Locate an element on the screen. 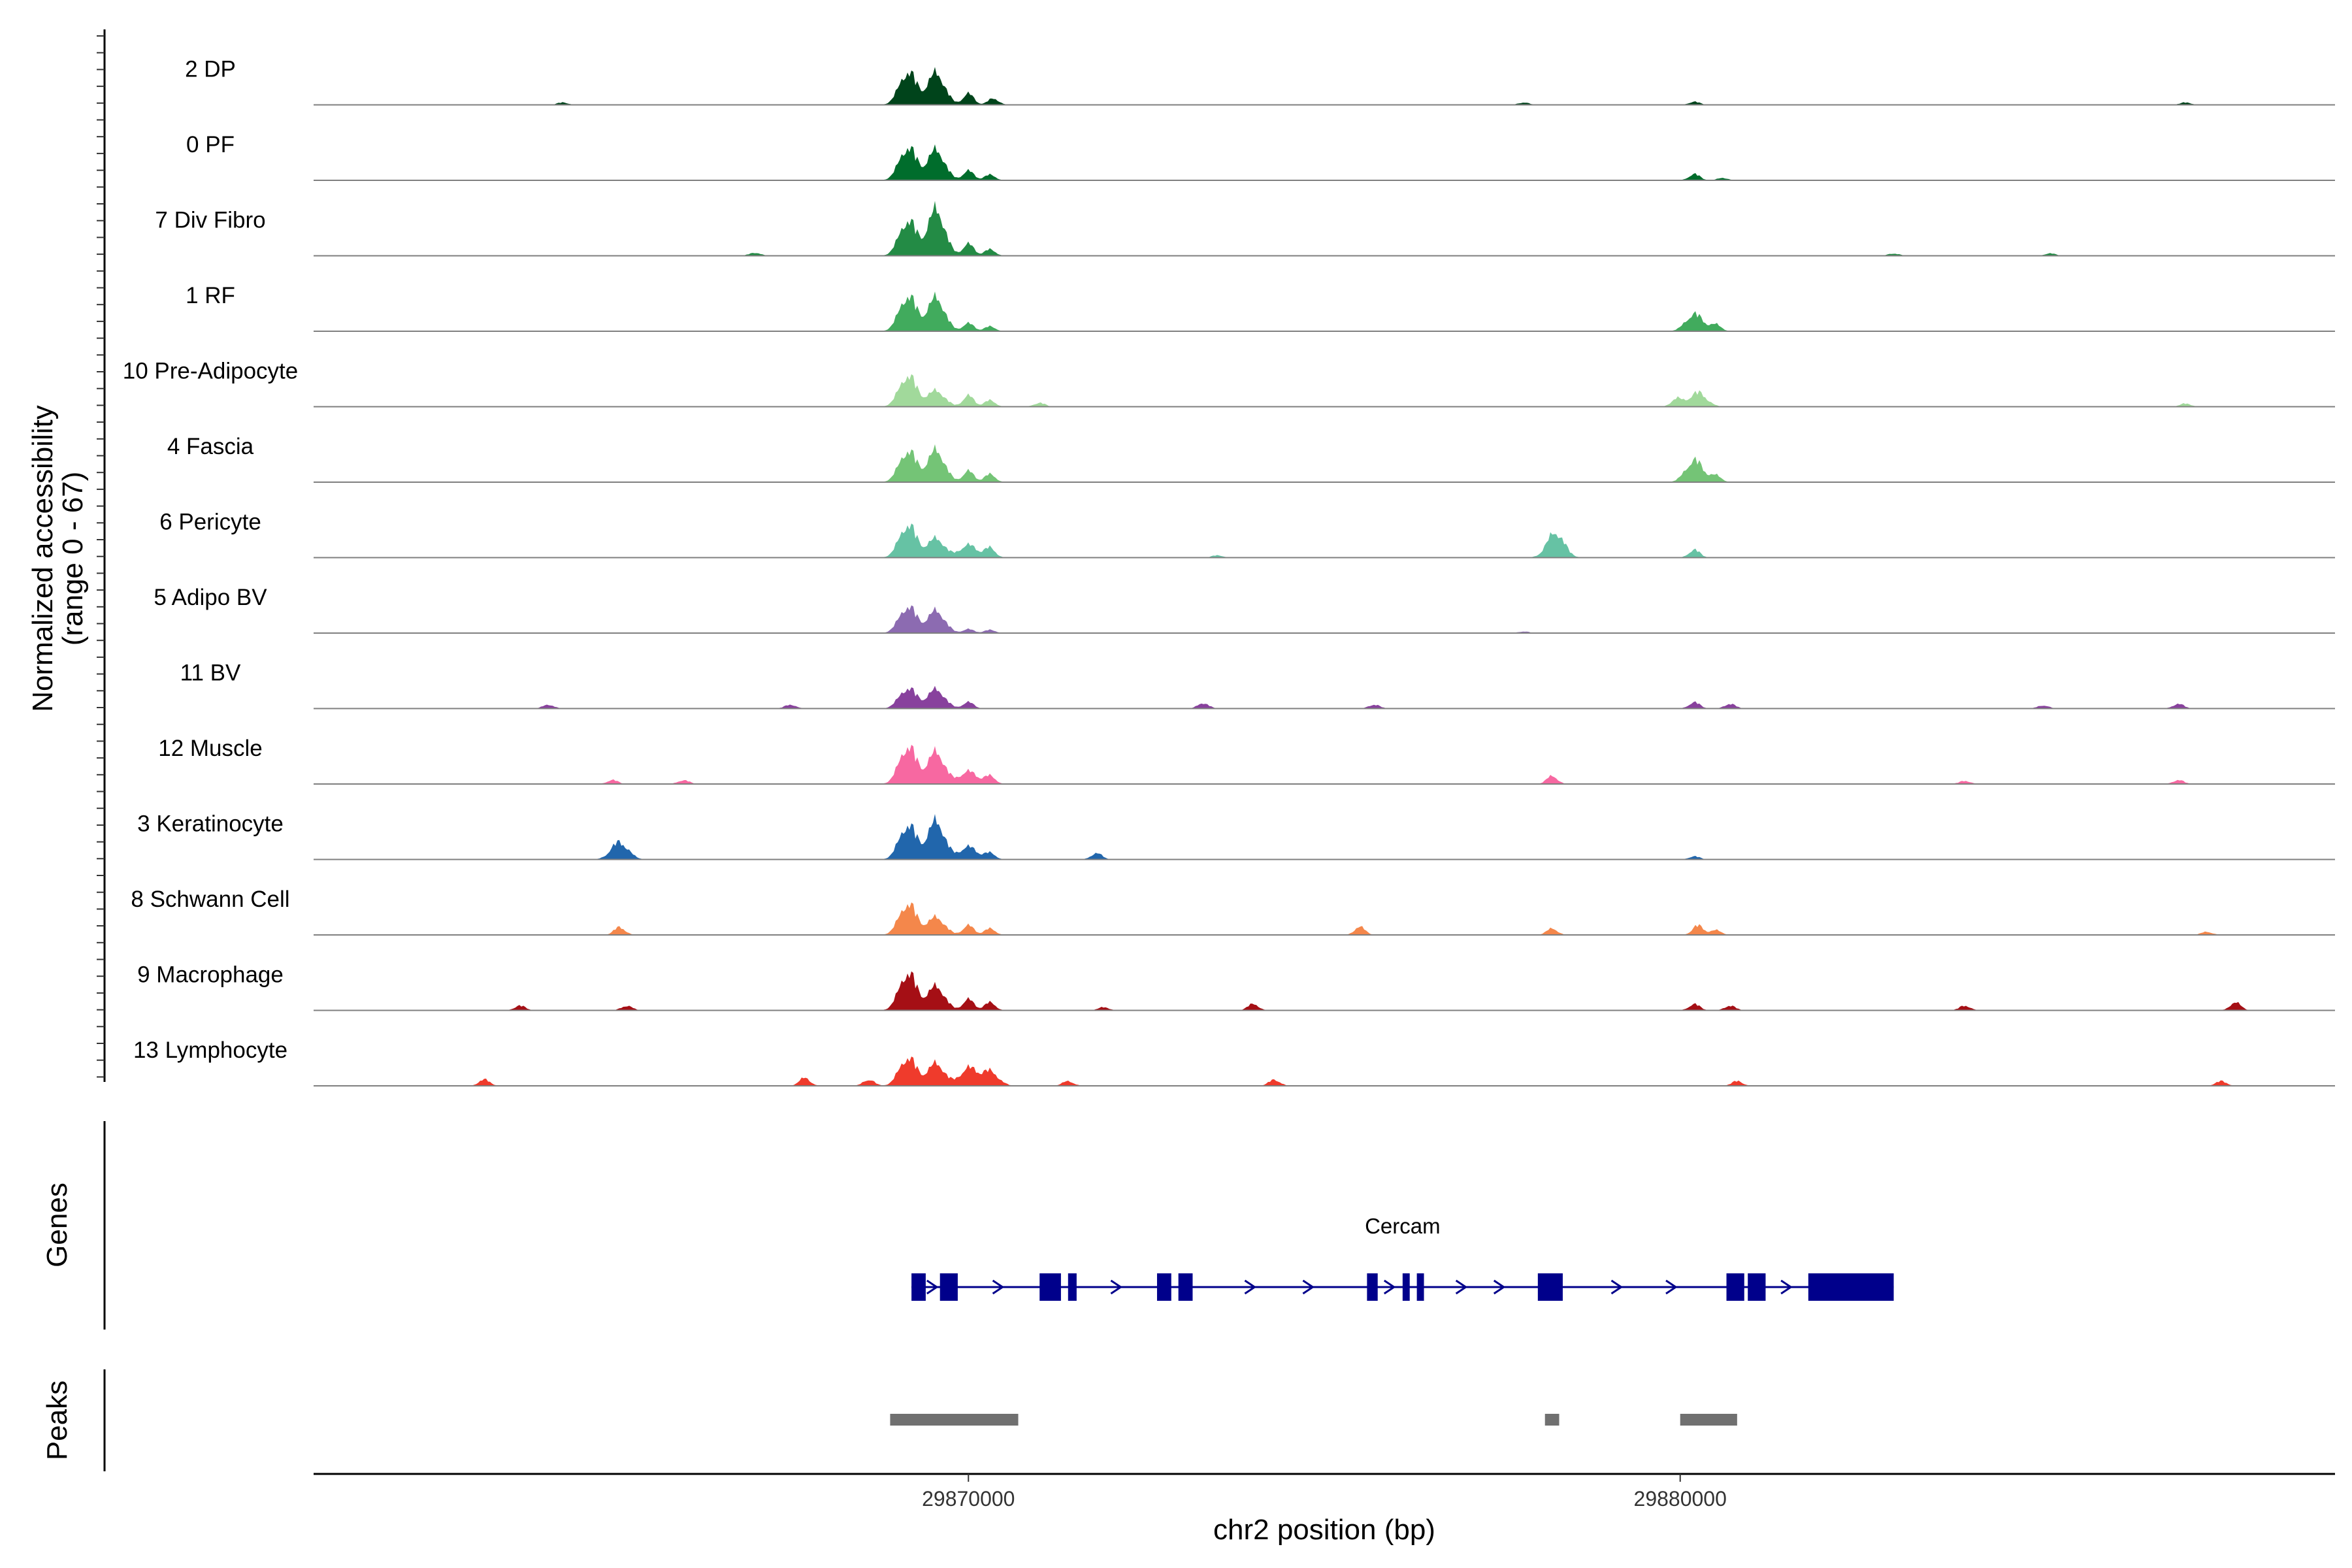 This screenshot has height=1568, width=2352. track-label: 6 Pericyte is located at coordinates (210, 522).